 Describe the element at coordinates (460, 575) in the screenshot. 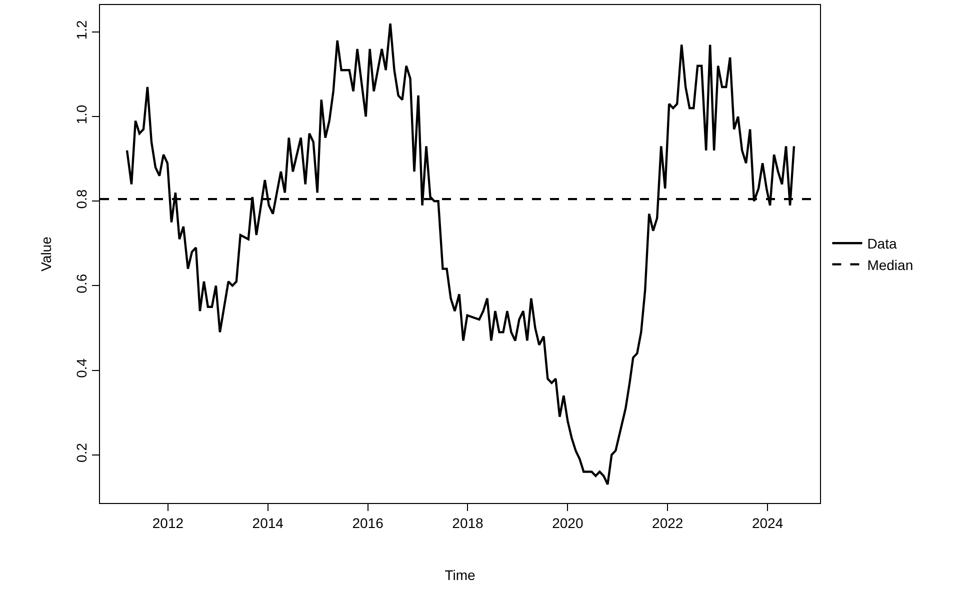

I see `x-axis-title: Time` at that location.